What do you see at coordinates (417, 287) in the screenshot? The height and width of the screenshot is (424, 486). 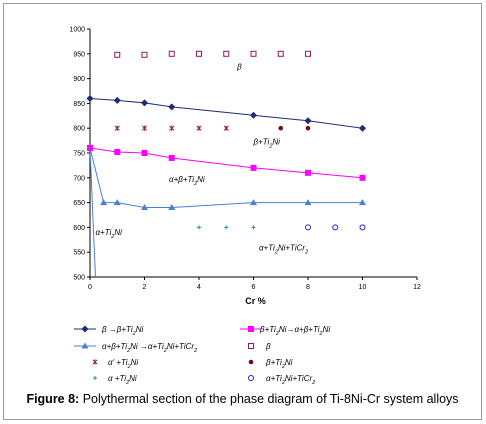 I see `x-tick-label: 12` at bounding box center [417, 287].